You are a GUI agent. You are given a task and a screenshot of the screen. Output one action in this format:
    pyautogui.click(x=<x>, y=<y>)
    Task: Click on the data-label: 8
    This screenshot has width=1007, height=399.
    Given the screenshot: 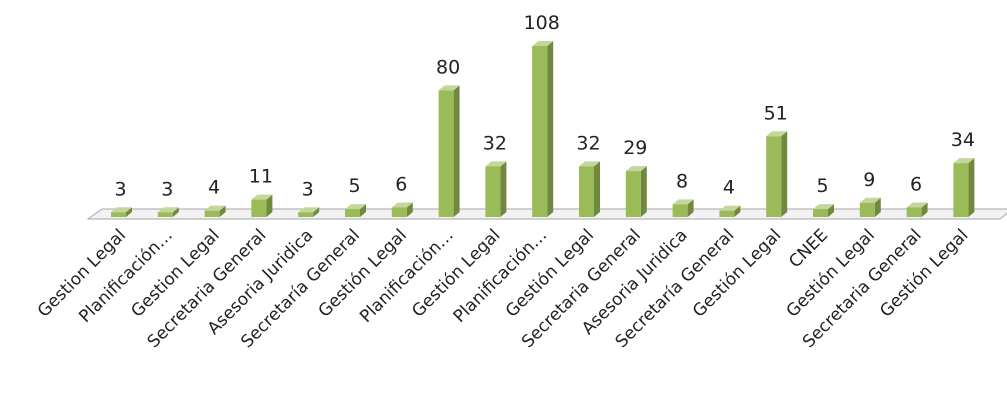 What is the action you would take?
    pyautogui.click(x=682, y=181)
    